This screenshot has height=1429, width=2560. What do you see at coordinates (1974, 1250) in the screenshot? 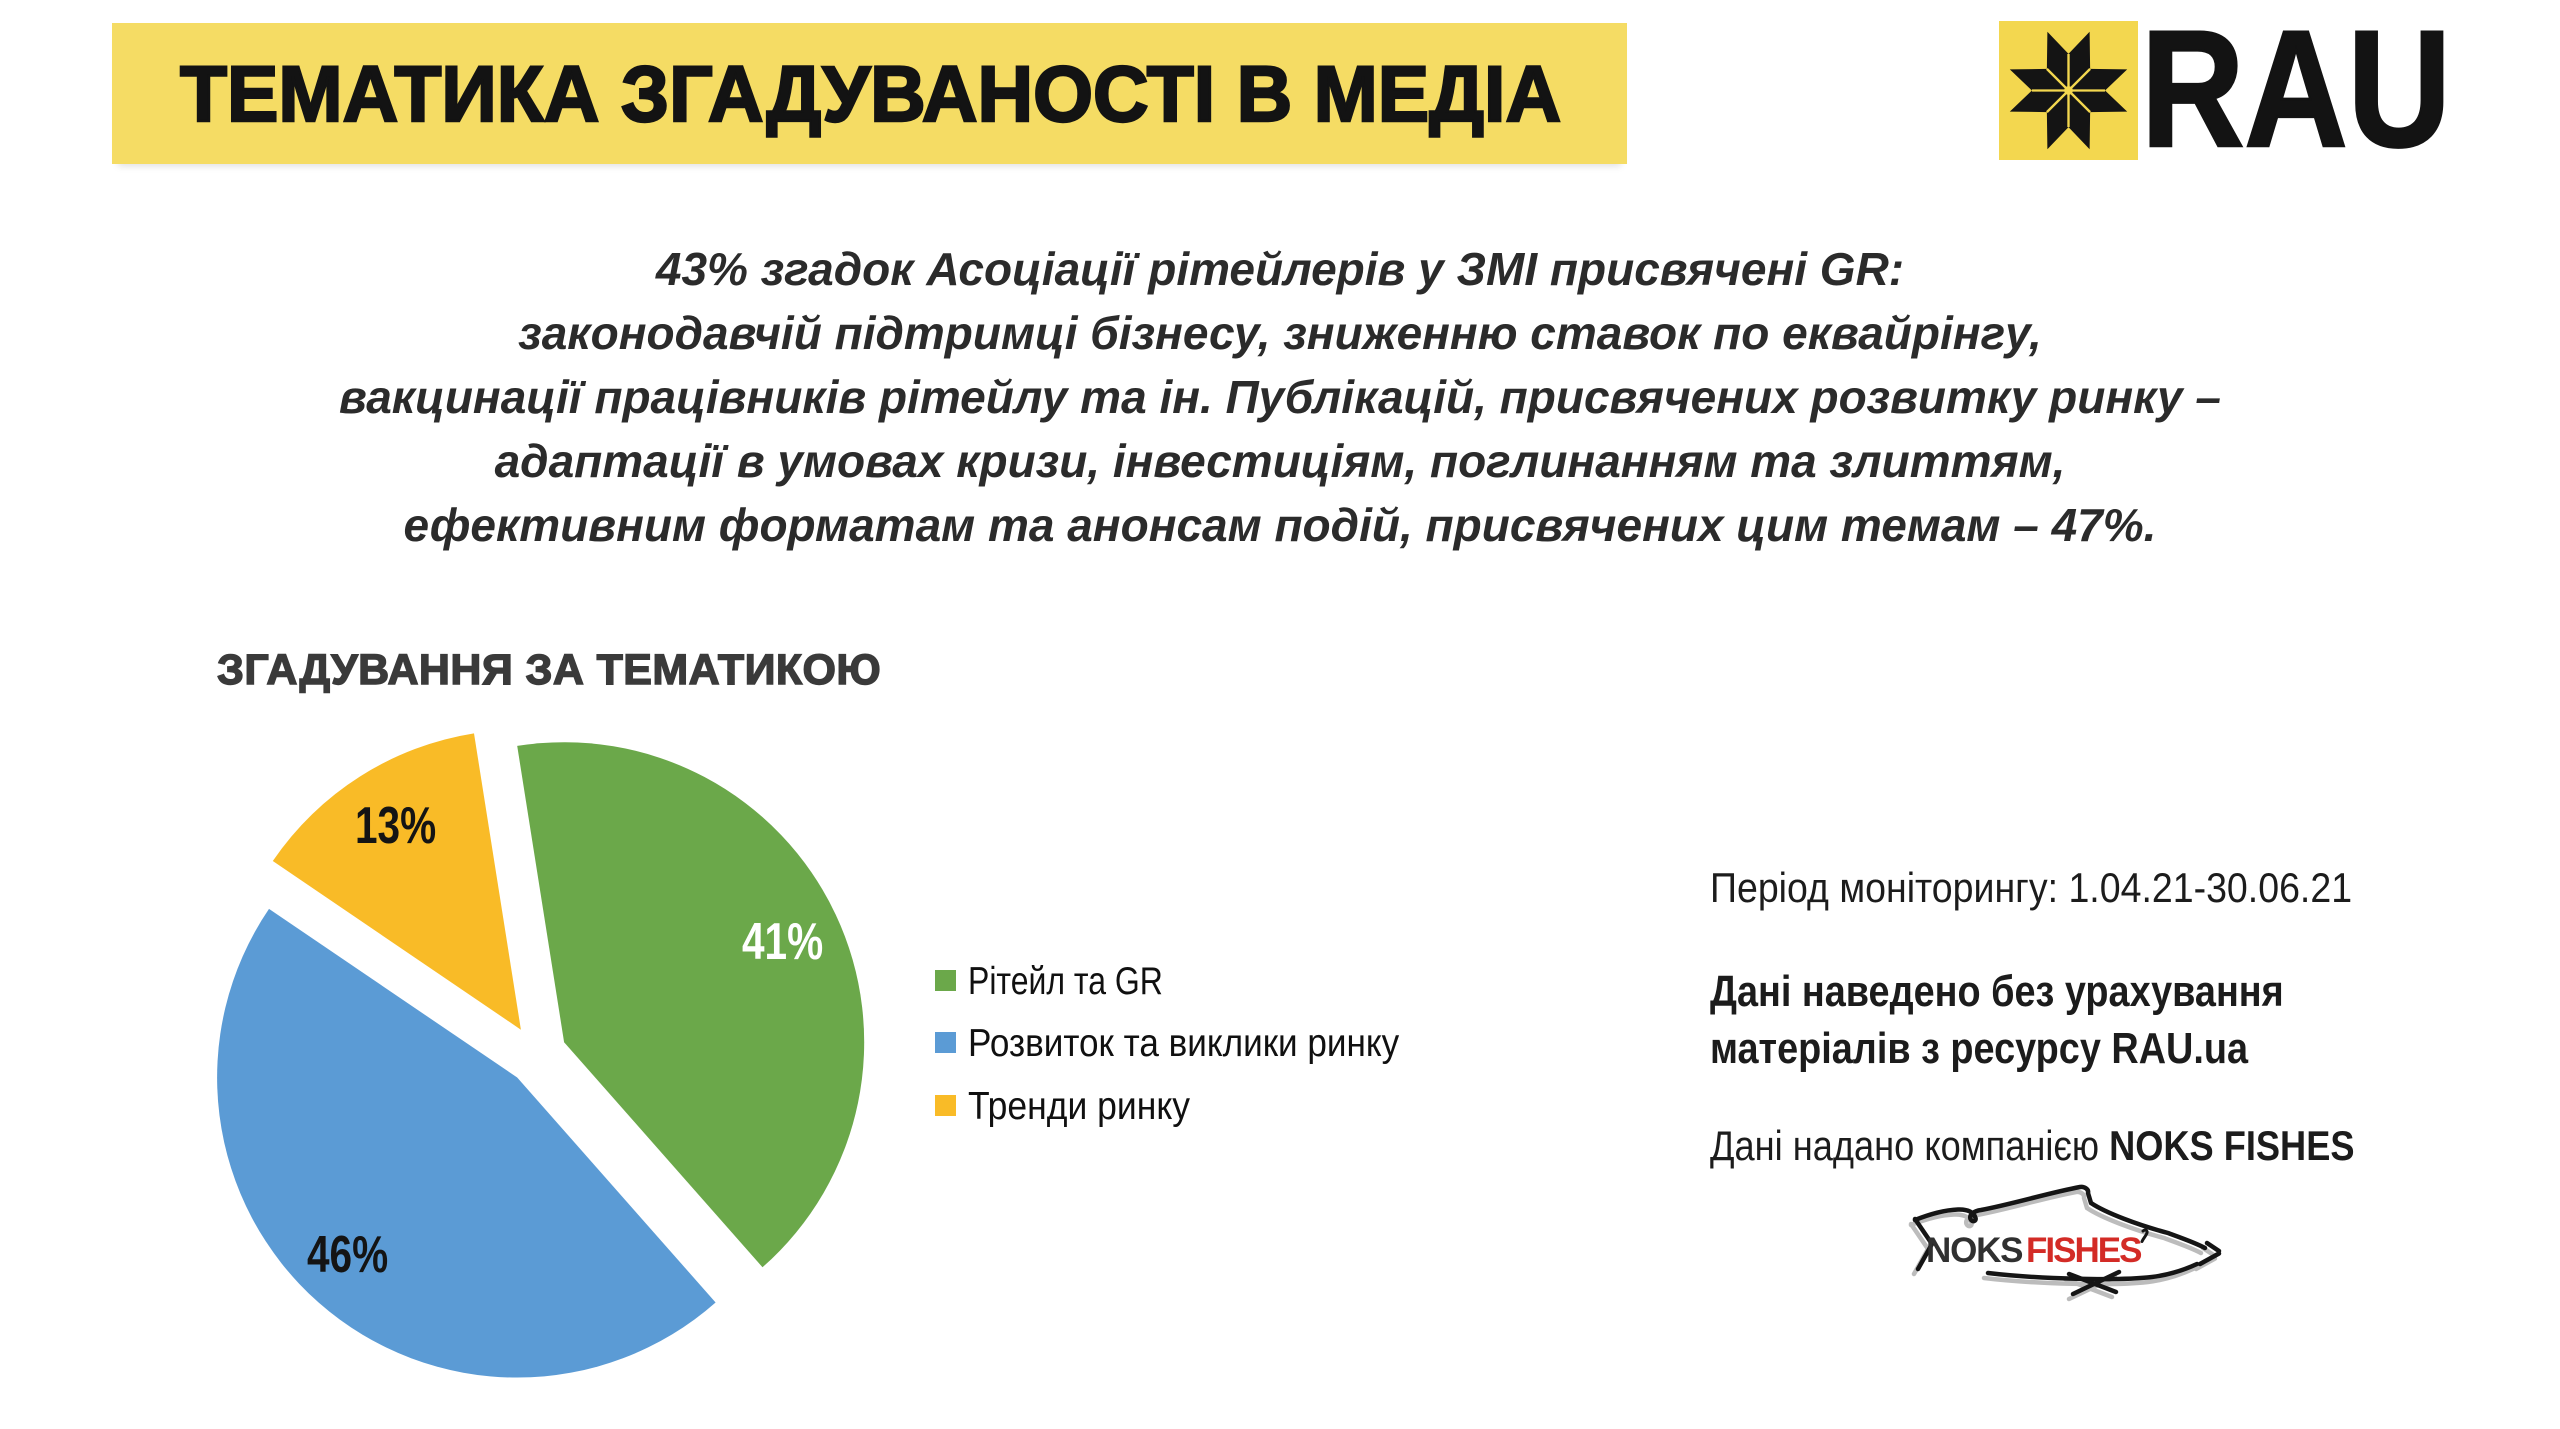
I see `svg-text: NOKS` at bounding box center [1974, 1250].